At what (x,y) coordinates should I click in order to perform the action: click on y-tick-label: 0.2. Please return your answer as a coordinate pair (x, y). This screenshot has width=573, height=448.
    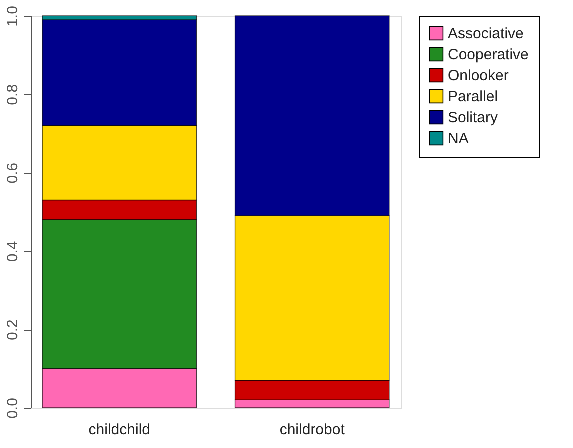
    Looking at the image, I should click on (13, 330).